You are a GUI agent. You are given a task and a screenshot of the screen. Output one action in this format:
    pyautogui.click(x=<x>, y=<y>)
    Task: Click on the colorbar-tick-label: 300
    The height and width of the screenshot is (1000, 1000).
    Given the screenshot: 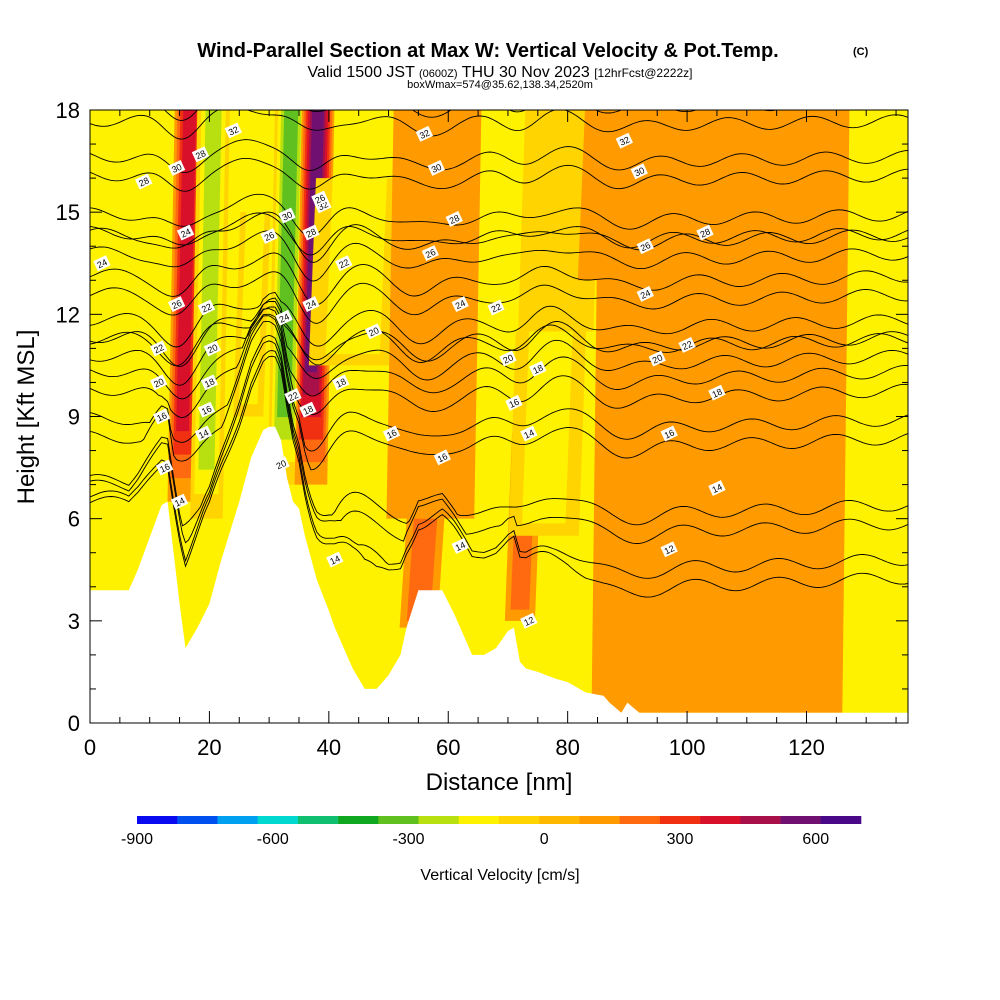 What is the action you would take?
    pyautogui.click(x=680, y=839)
    